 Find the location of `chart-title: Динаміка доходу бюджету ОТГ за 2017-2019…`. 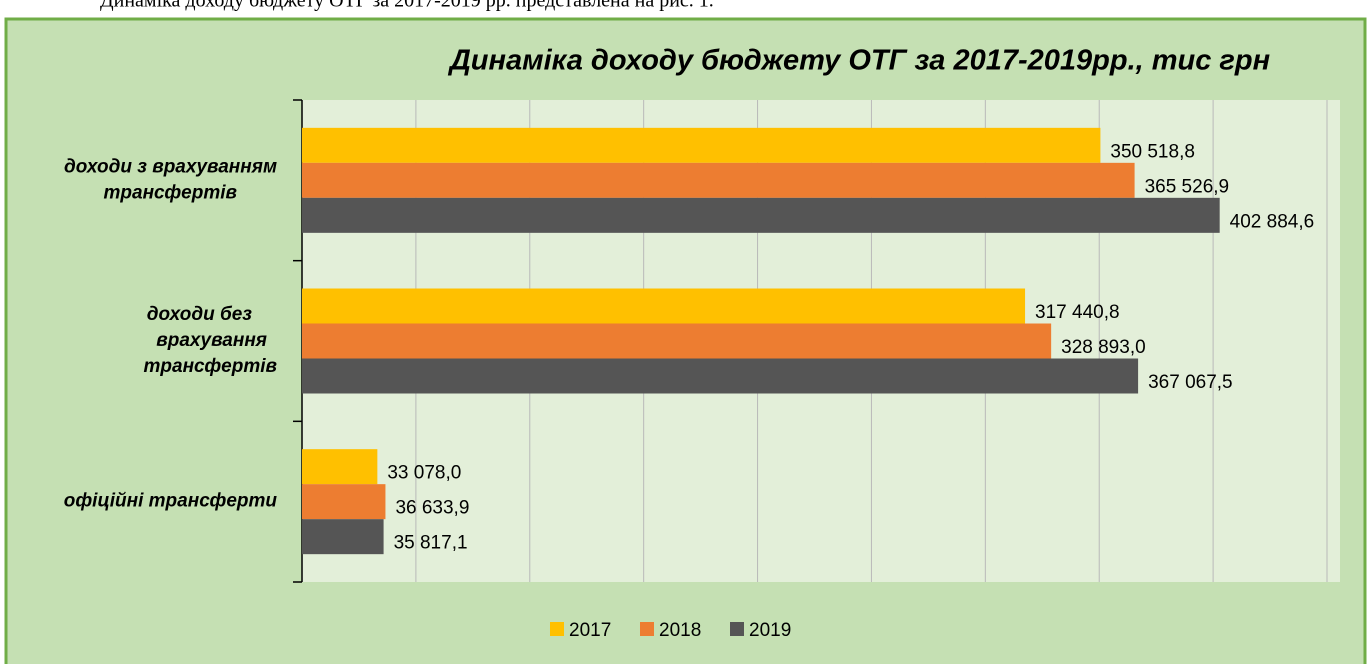

chart-title: Динаміка доходу бюджету ОТГ за 2017-2019… is located at coordinates (858, 61).